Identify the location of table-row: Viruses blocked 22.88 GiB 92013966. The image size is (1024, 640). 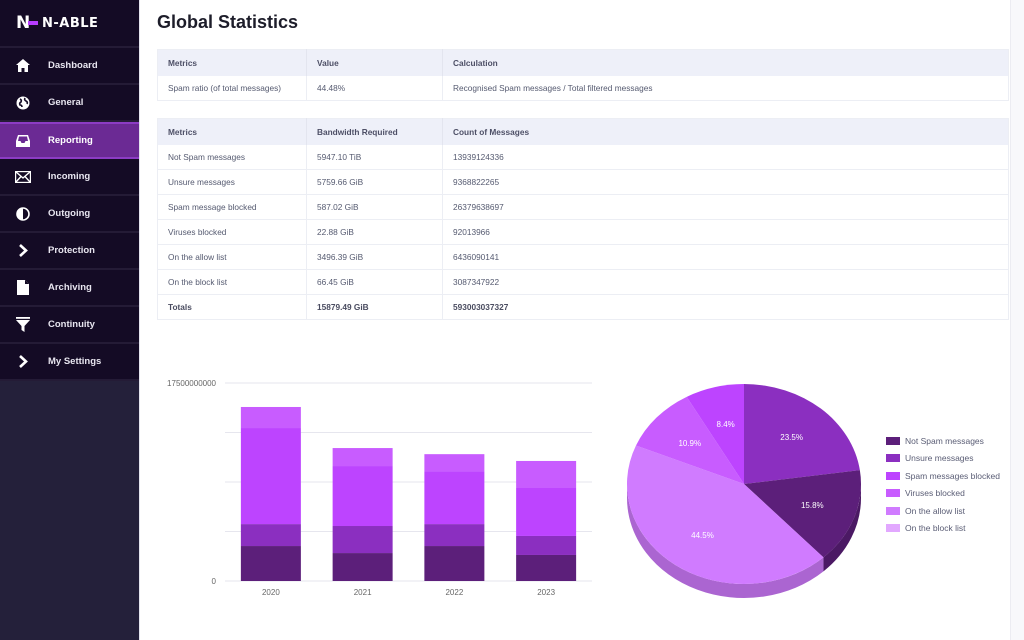
(583, 232).